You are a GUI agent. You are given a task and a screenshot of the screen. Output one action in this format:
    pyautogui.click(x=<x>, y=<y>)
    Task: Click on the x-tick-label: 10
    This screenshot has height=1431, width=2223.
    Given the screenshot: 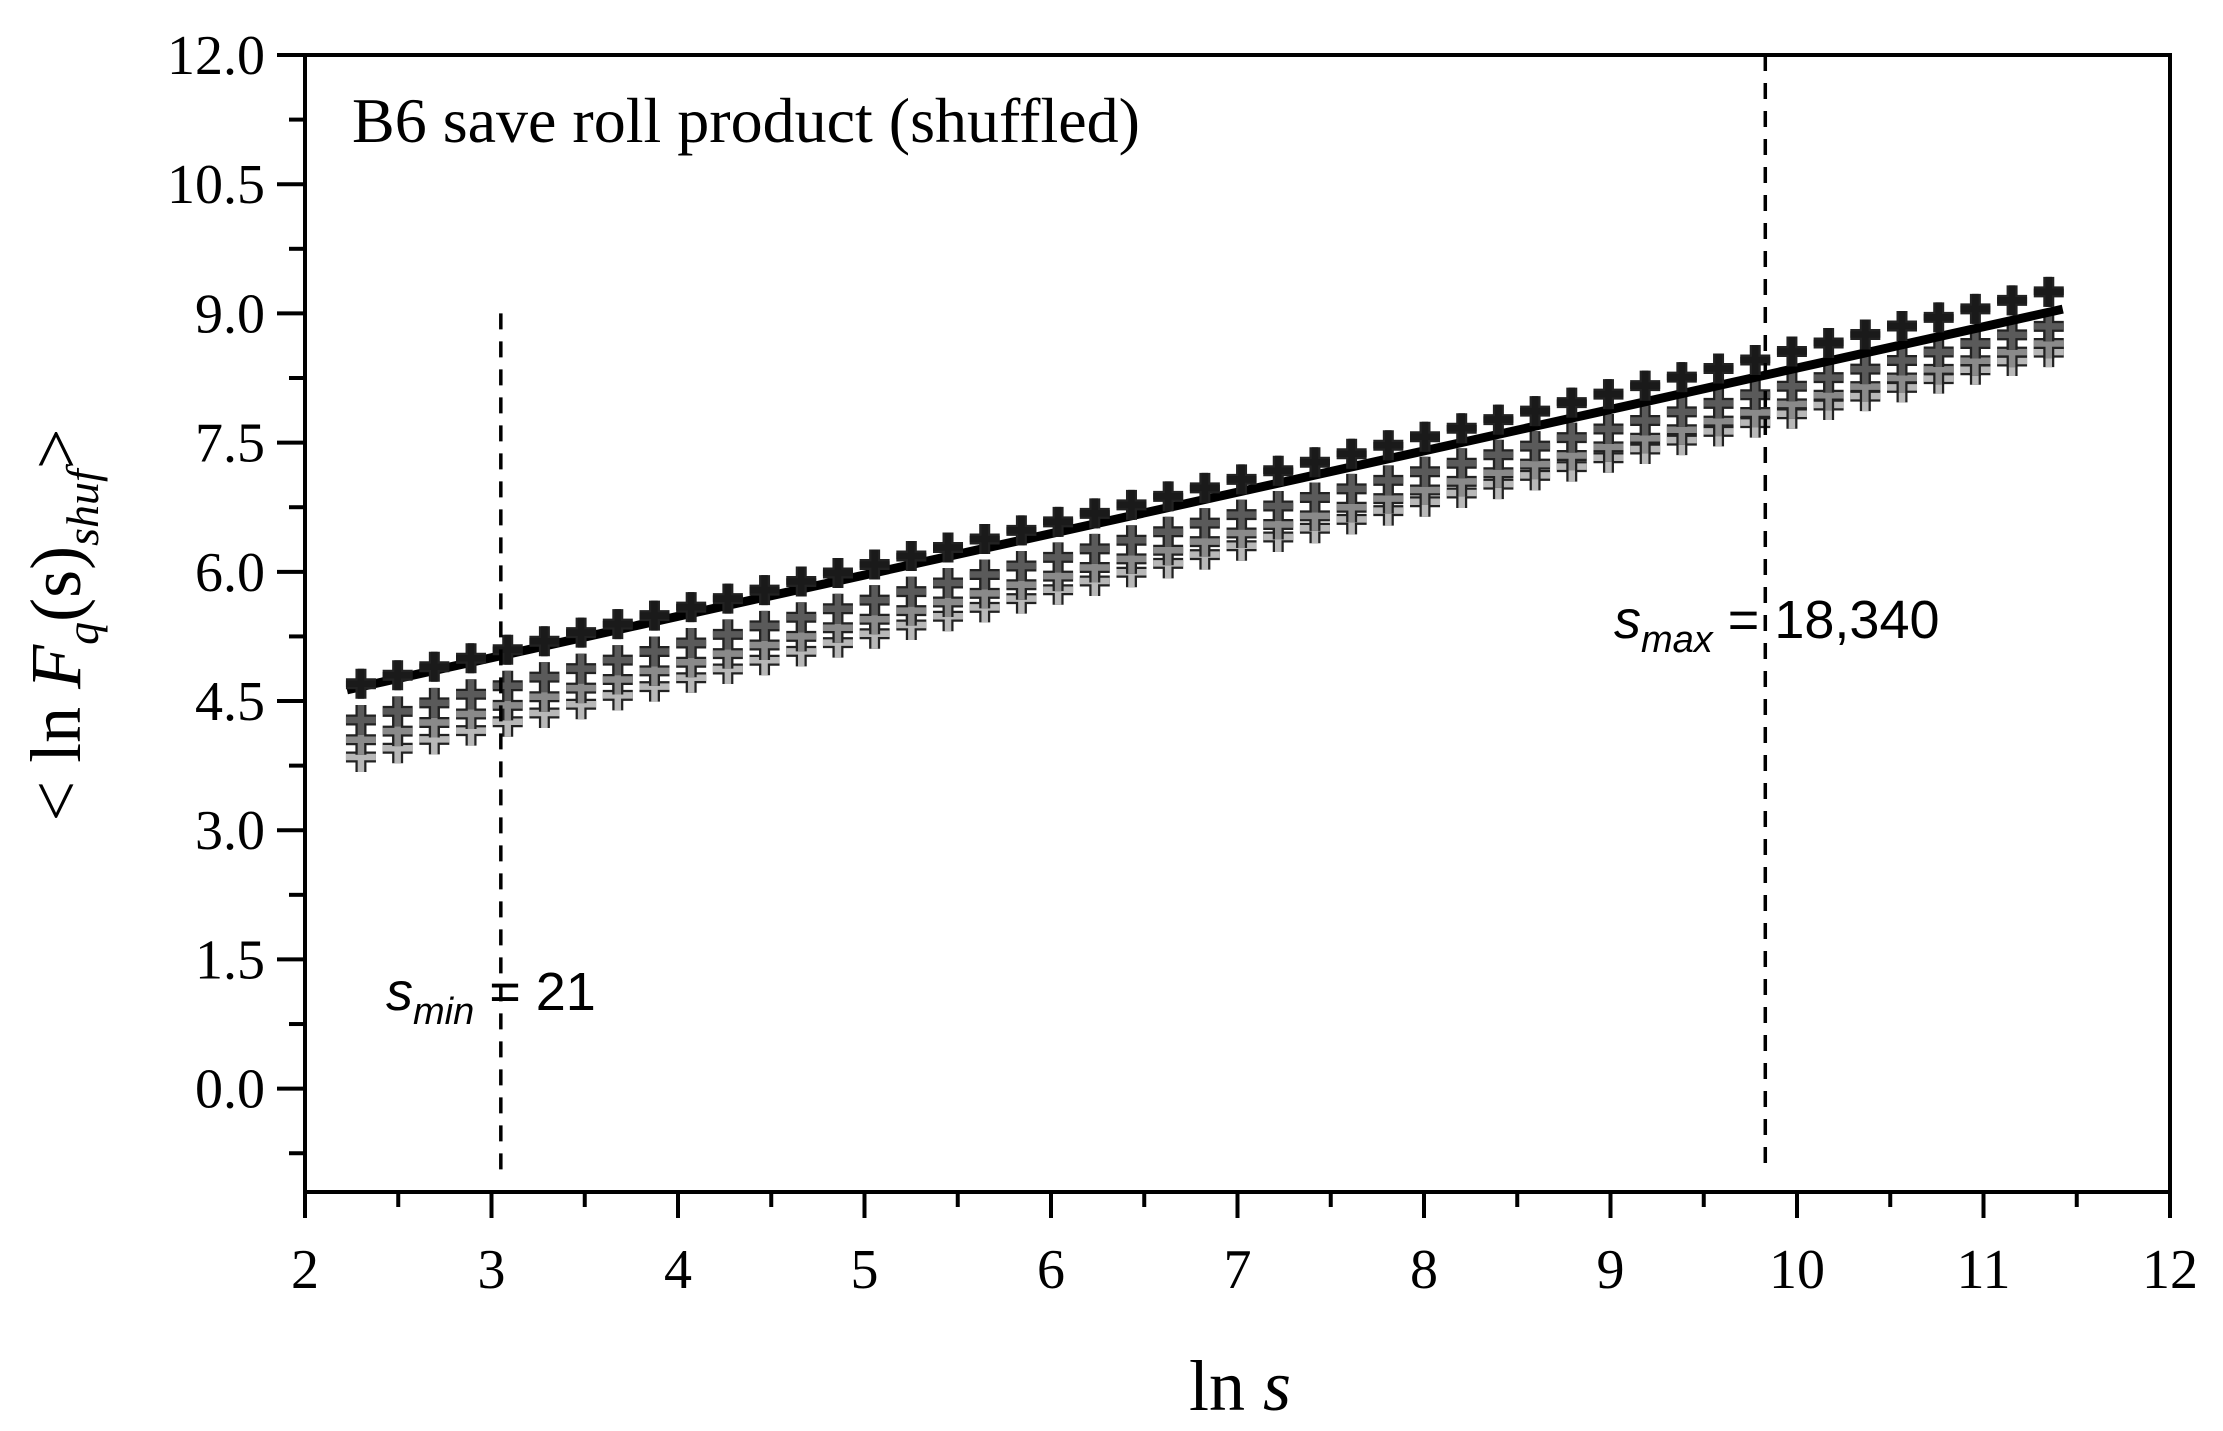 What is the action you would take?
    pyautogui.click(x=1797, y=1270)
    